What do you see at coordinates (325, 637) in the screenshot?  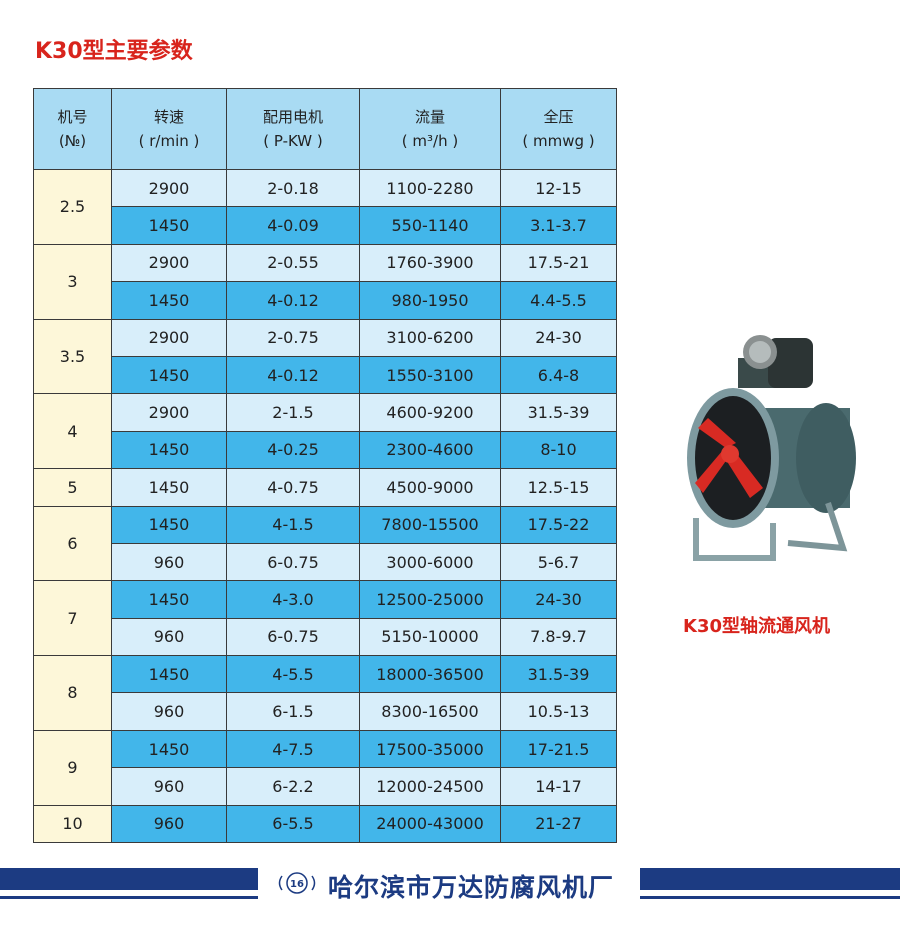 I see `table-row: 960 6-0.75 5150-10000 7.8-9.7` at bounding box center [325, 637].